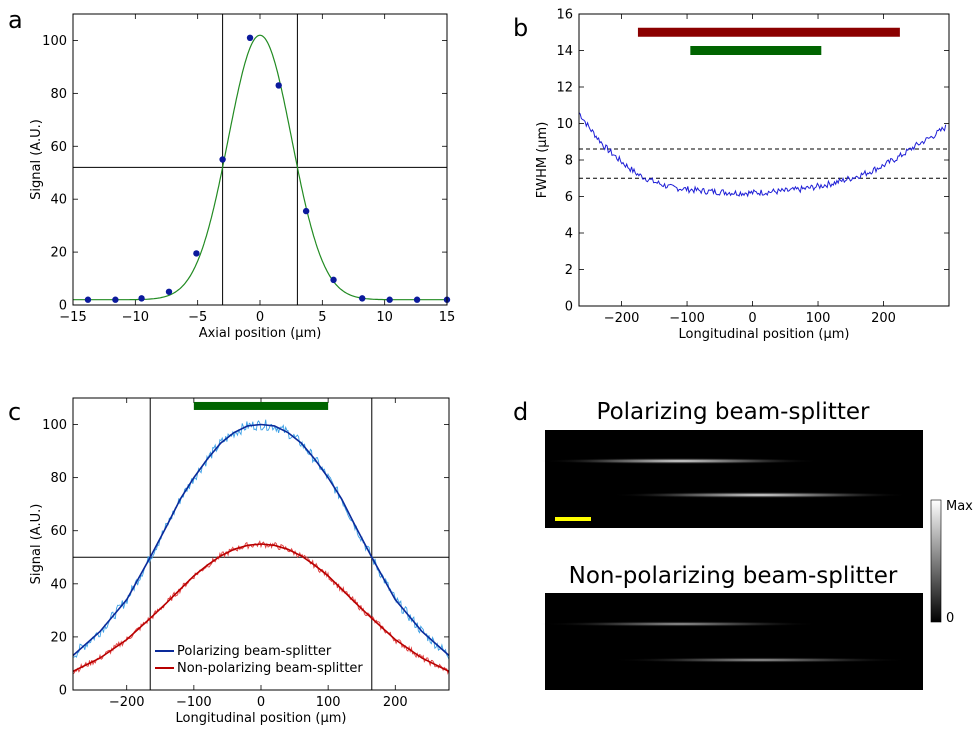  What do you see at coordinates (564, 88) in the screenshot?
I see `y-tick-label: 12` at bounding box center [564, 88].